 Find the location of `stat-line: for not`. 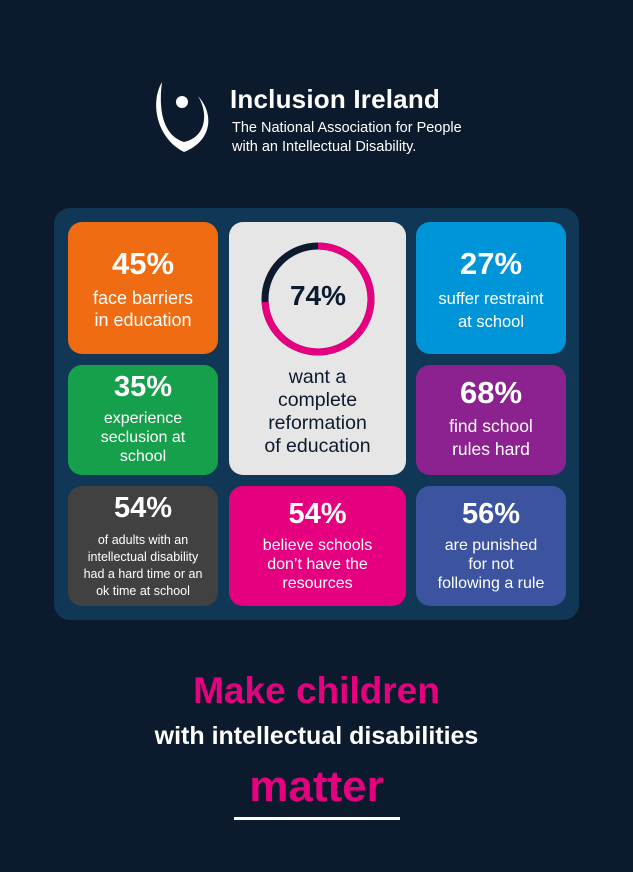

stat-line: for not is located at coordinates (491, 564).